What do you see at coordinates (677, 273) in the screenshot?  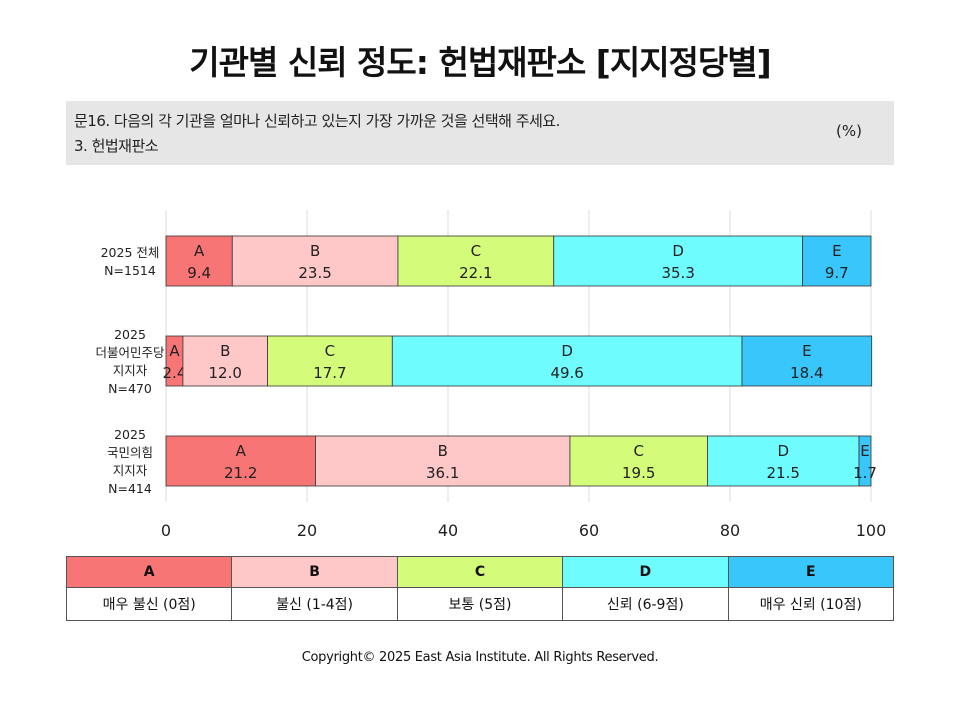 I see `data-label: 35.3` at bounding box center [677, 273].